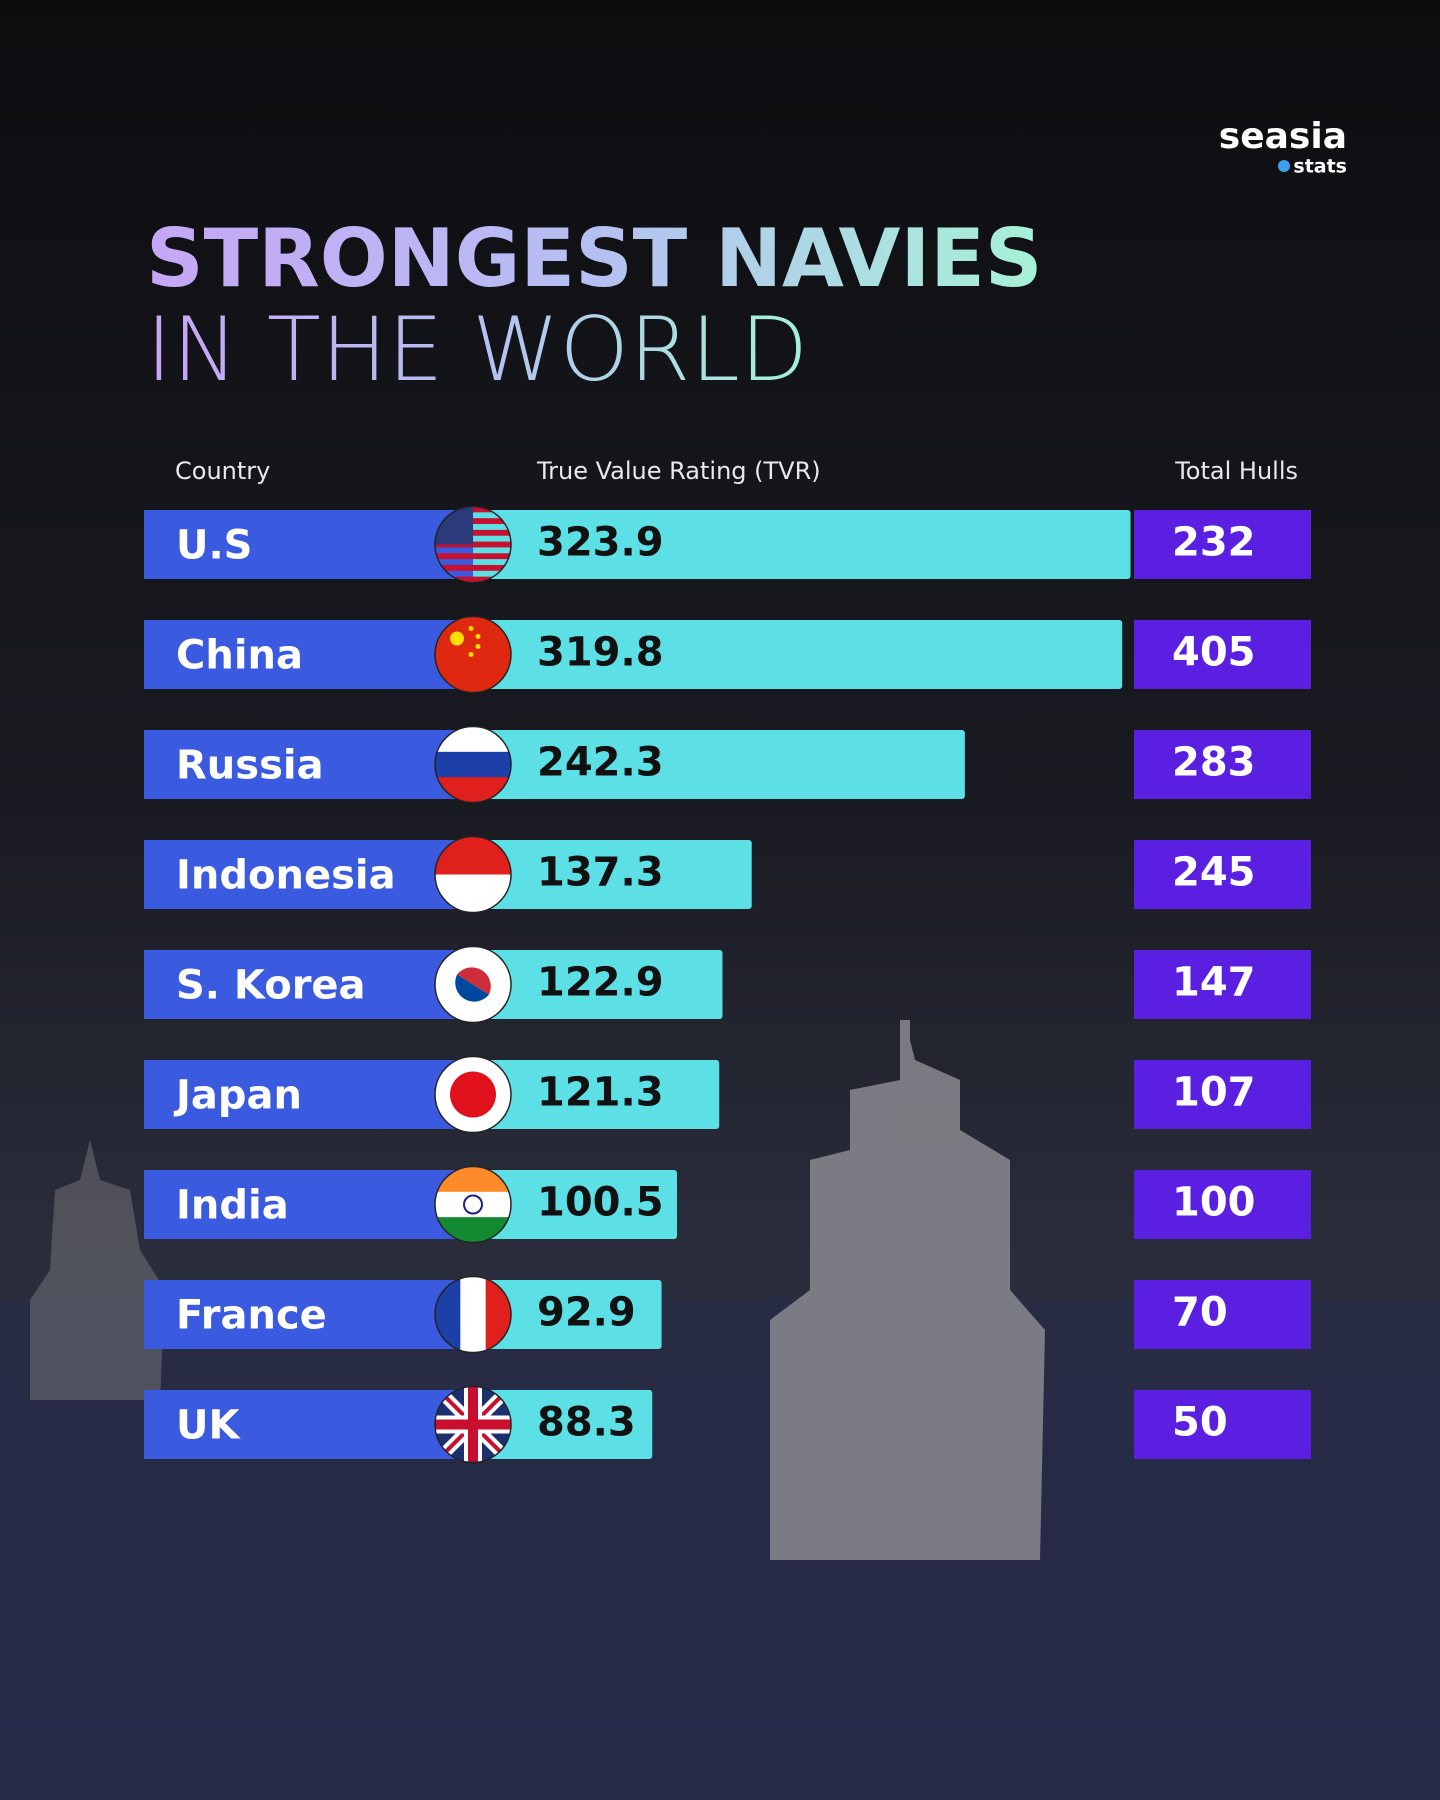 Image resolution: width=1440 pixels, height=1800 pixels. Describe the element at coordinates (1200, 1423) in the screenshot. I see `hulls-label: 50` at that location.